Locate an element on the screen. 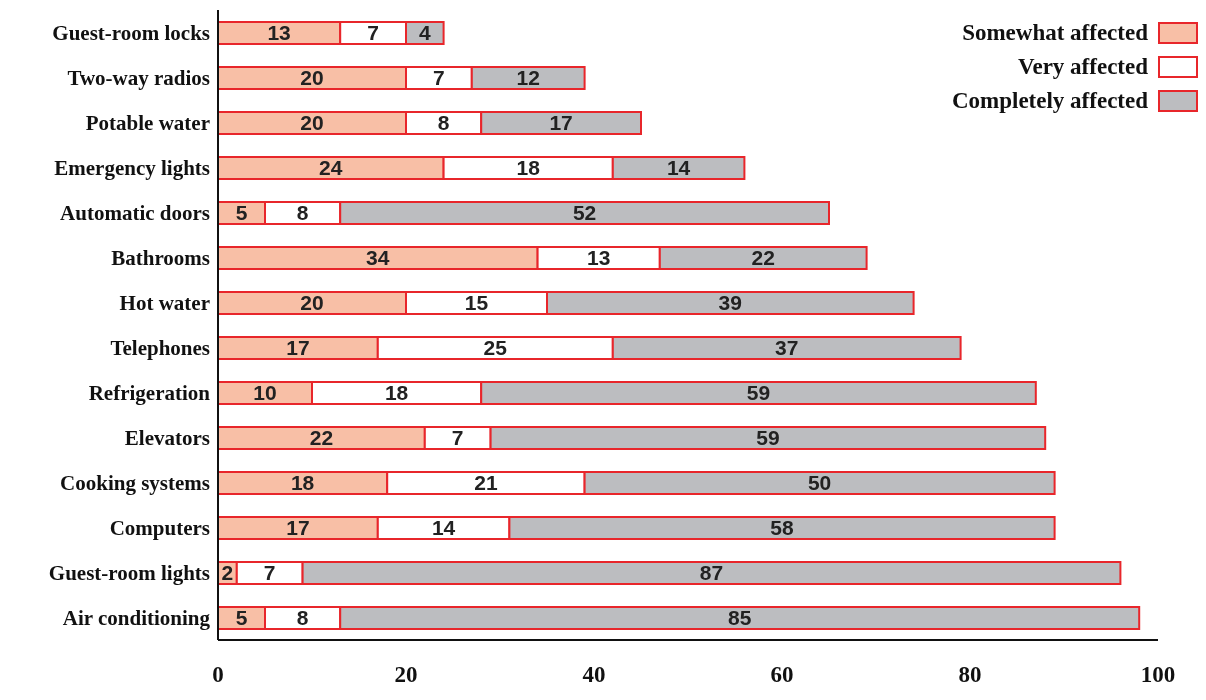  y-tick-label: Elevators is located at coordinates (167, 437).